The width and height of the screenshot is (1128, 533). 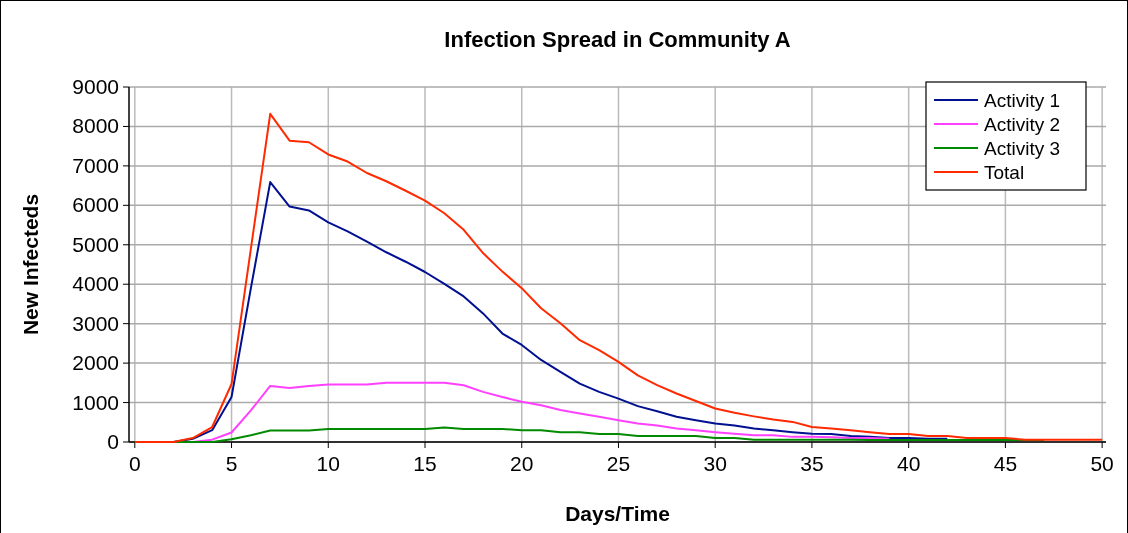 What do you see at coordinates (812, 463) in the screenshot?
I see `x-tick-label: 35` at bounding box center [812, 463].